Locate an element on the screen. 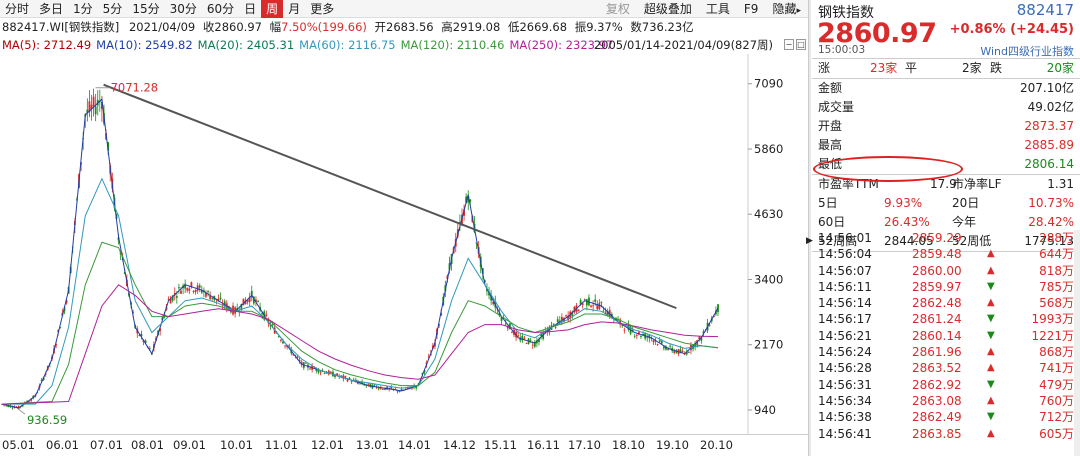 The width and height of the screenshot is (1080, 456). tick-row: 14:56:38 2862.49 ▼ 712万 is located at coordinates (946, 417).